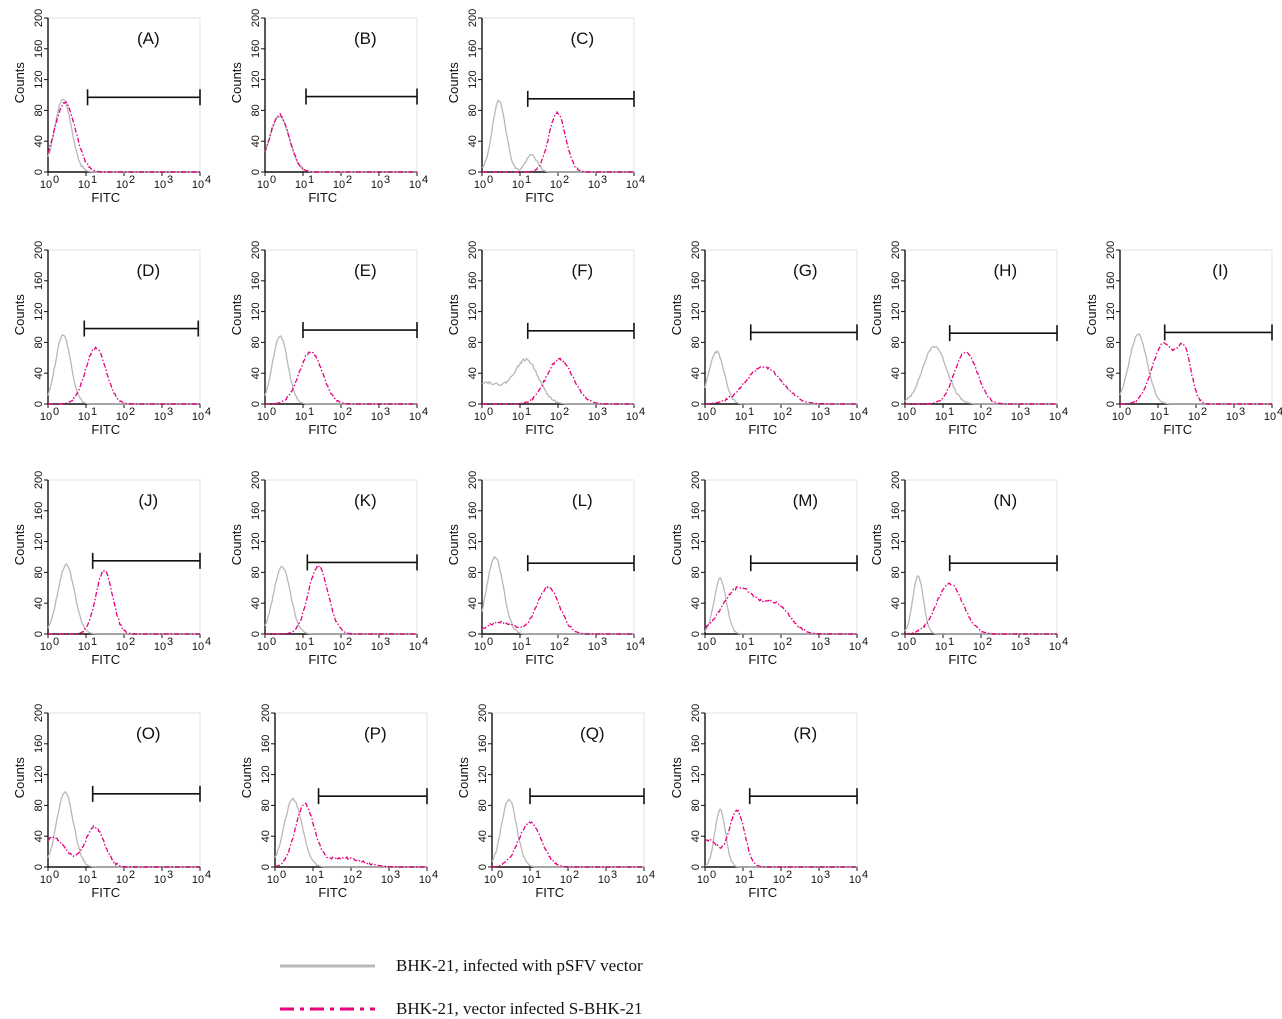 This screenshot has width=1282, height=1019. What do you see at coordinates (805, 500) in the screenshot?
I see `panel-label: (M)` at bounding box center [805, 500].